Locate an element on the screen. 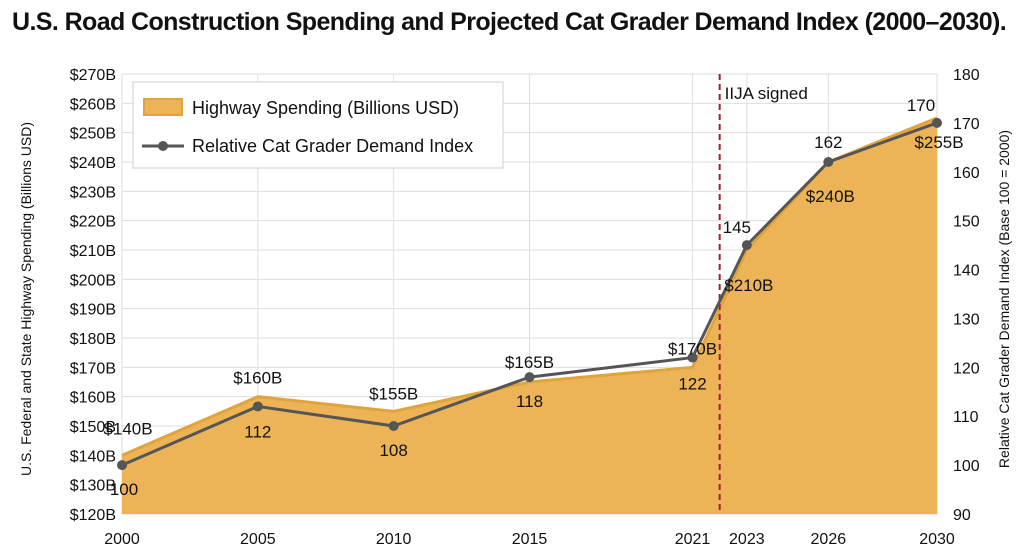 The width and height of the screenshot is (1024, 559). spending-data-label: $160B is located at coordinates (257, 378).